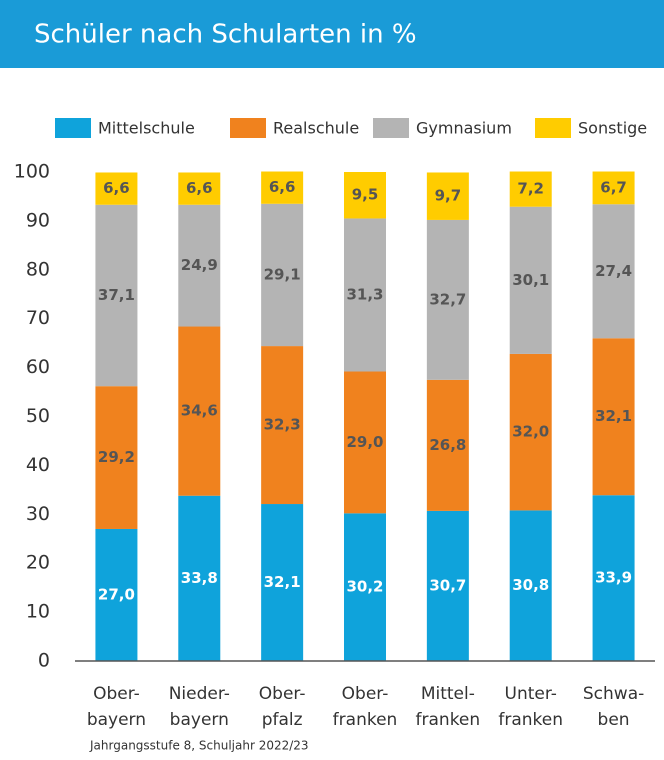 Image resolution: width=664 pixels, height=760 pixels. What do you see at coordinates (613, 694) in the screenshot?
I see `x-tick-label: Schwa-` at bounding box center [613, 694].